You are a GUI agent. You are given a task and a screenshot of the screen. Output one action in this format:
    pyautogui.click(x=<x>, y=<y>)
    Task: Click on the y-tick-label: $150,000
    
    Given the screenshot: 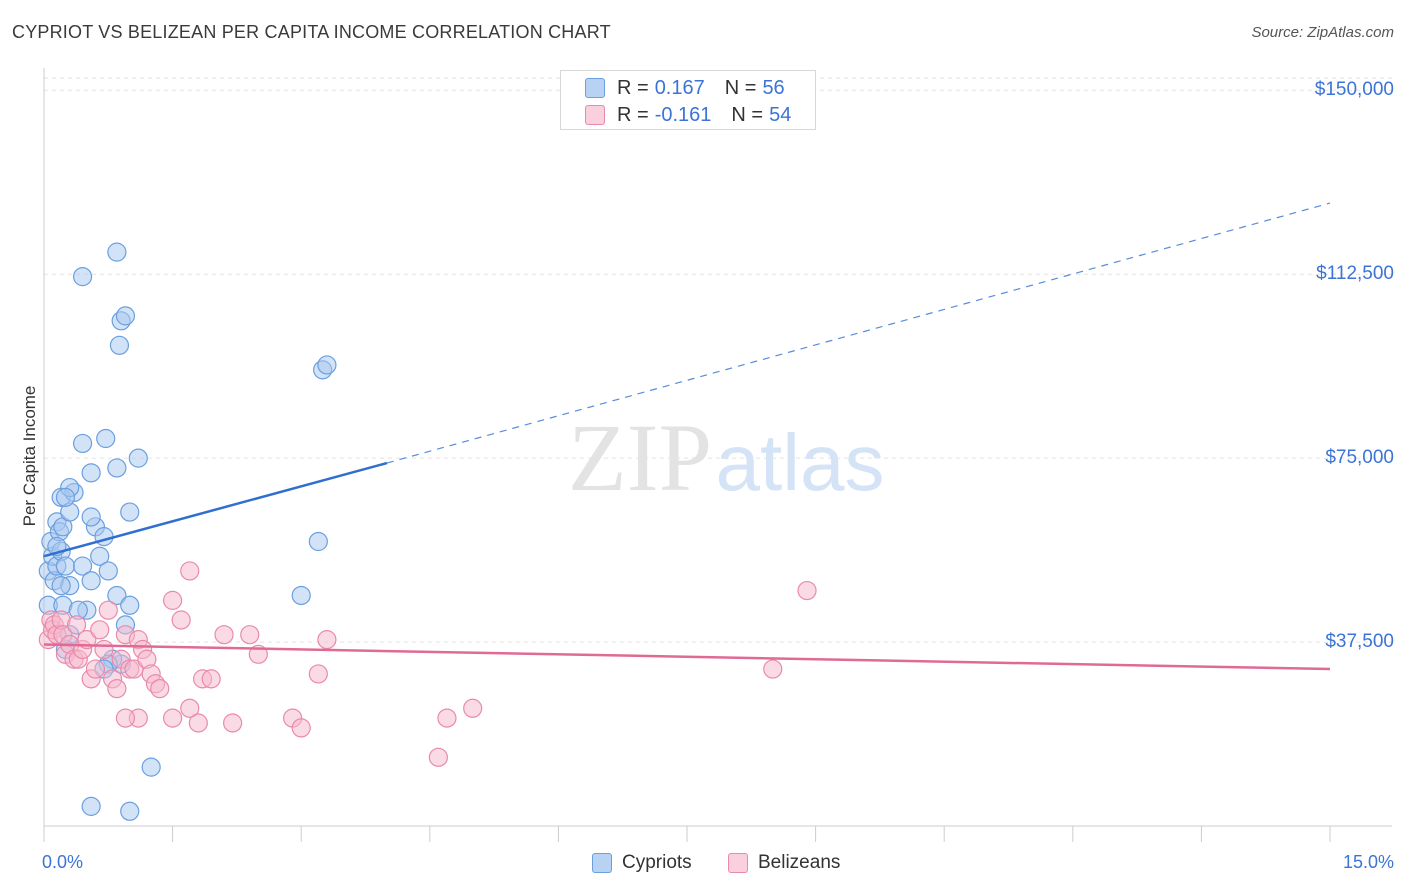 What is the action you would take?
    pyautogui.click(x=1354, y=90)
    